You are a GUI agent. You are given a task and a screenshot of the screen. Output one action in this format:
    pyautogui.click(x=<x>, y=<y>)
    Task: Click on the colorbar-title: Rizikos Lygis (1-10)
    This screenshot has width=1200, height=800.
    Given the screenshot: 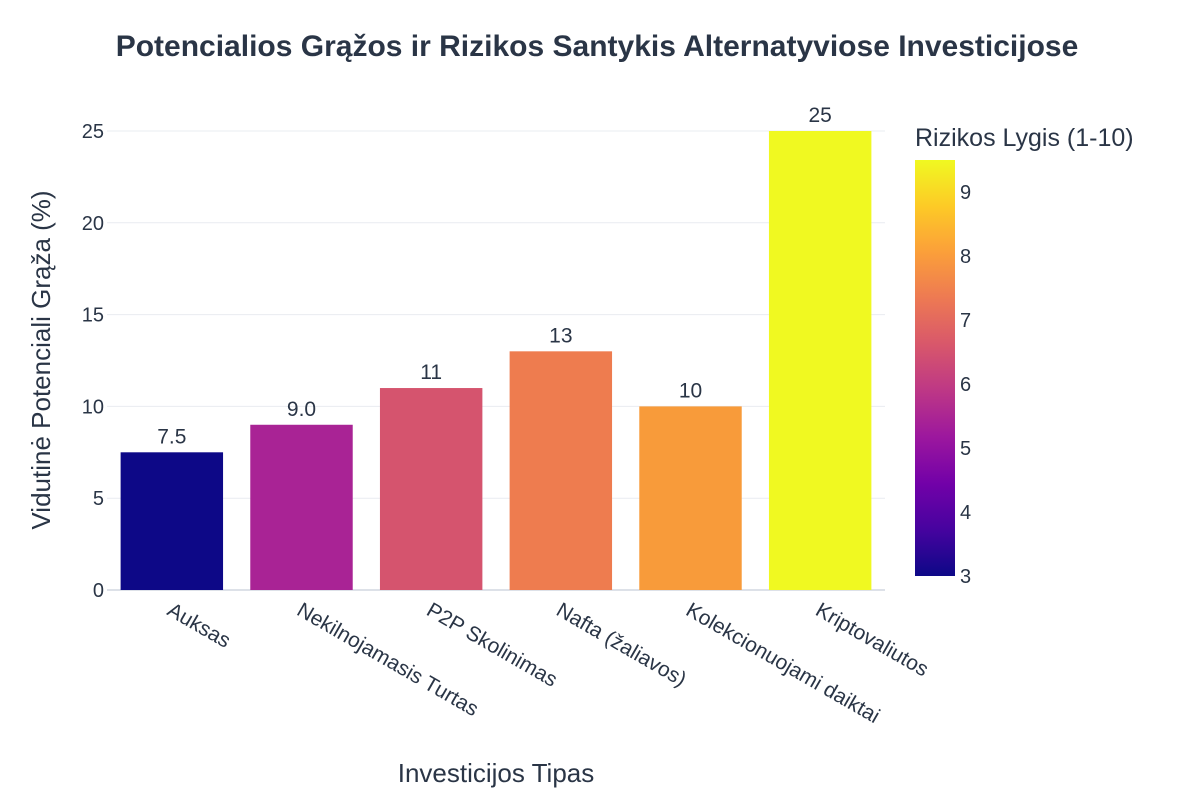 What is the action you would take?
    pyautogui.click(x=1024, y=138)
    